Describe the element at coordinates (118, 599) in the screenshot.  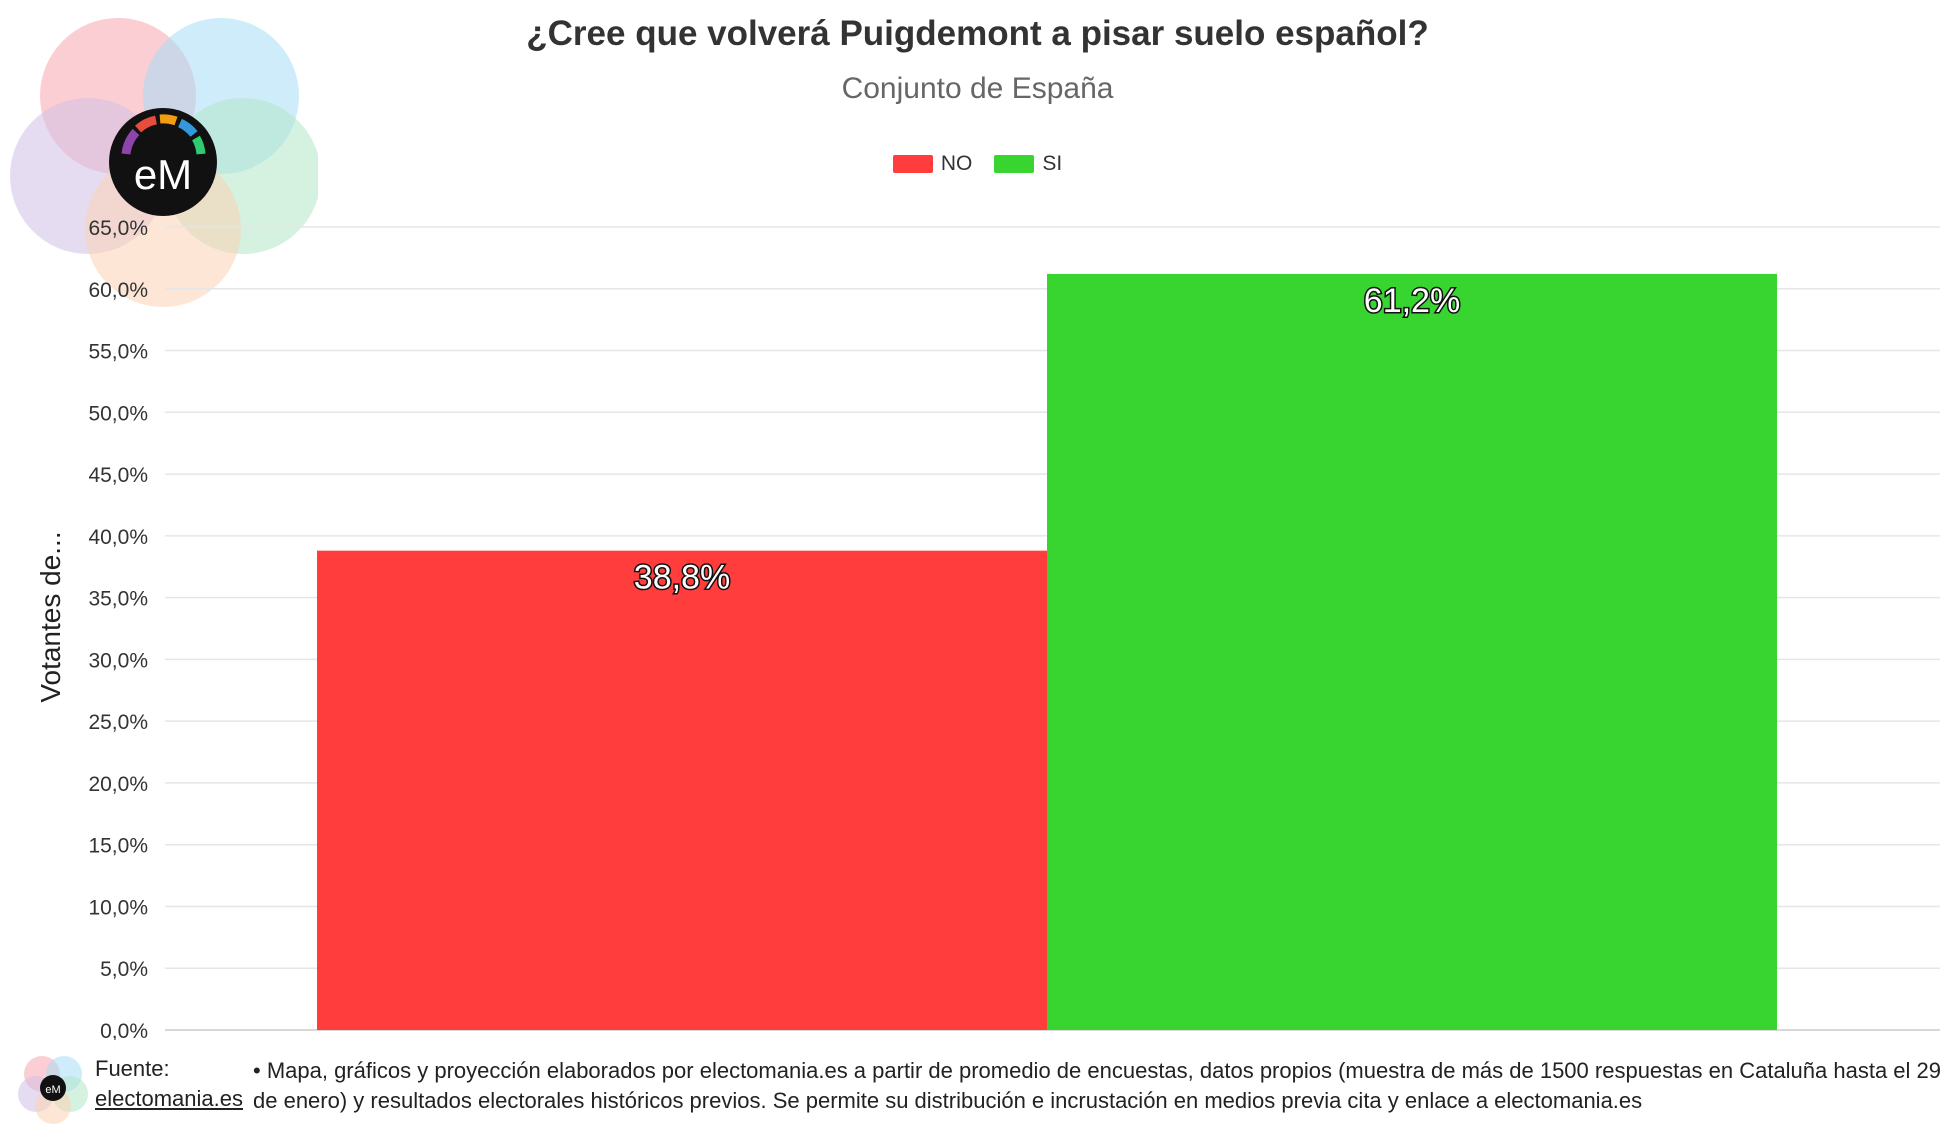
I see `y-tick-label: 35,0%` at that location.